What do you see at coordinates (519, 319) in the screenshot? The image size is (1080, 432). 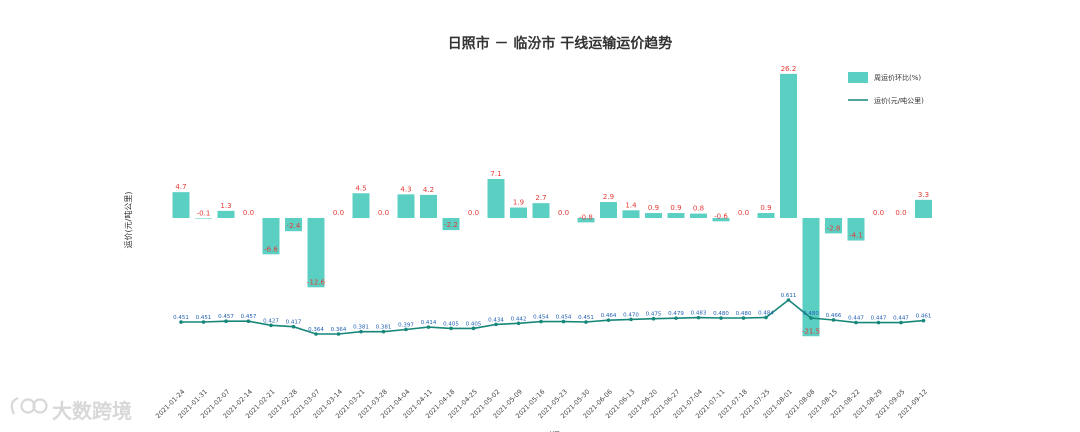 I see `price-data-label: 0.442` at bounding box center [519, 319].